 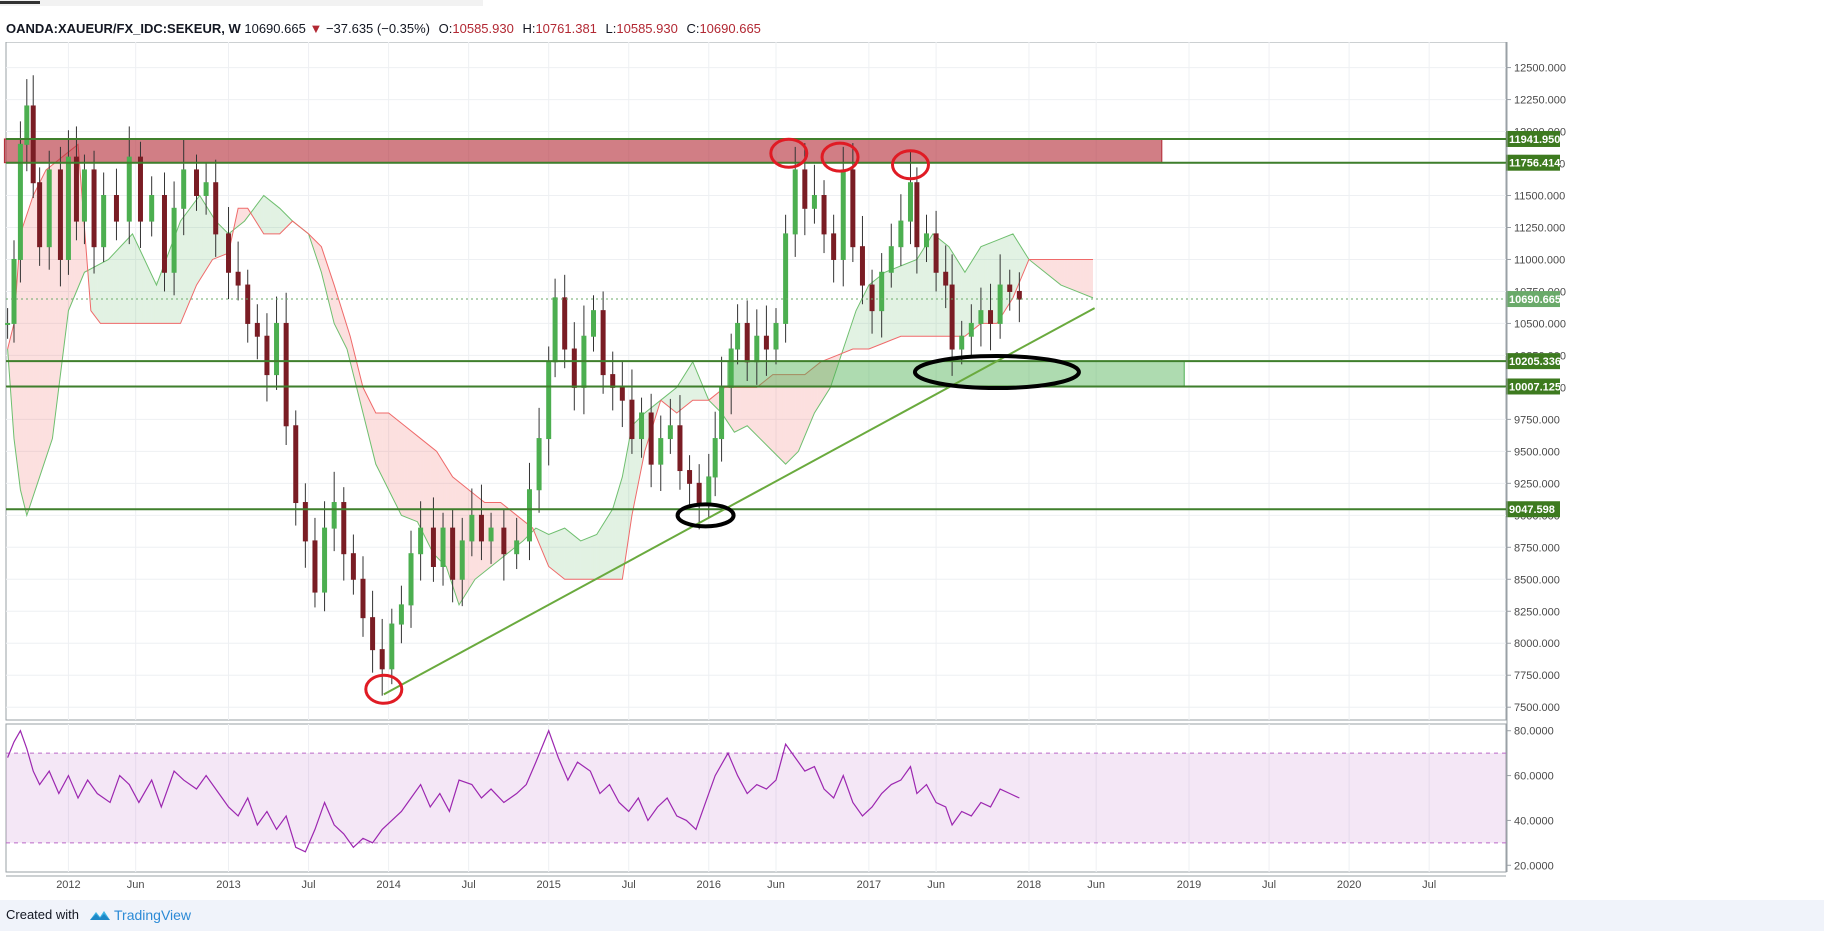 I want to click on change-value: −37.635 (−0.35%), so click(x=378, y=28).